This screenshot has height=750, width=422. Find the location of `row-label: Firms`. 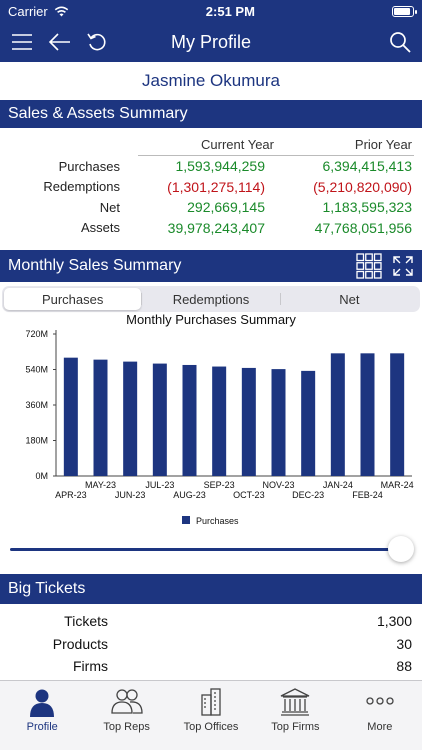

row-label: Firms is located at coordinates (90, 666).